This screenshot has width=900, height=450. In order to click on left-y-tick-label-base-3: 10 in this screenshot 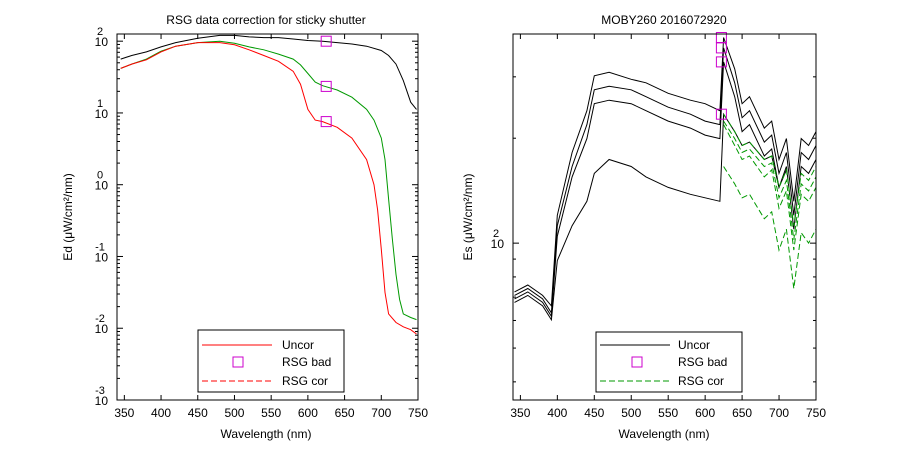, I will do `click(102, 257)`.